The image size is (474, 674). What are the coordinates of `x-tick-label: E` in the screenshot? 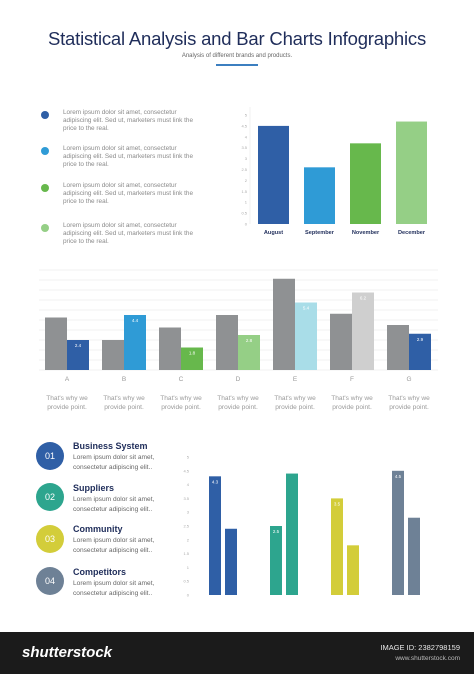 It's located at (295, 379).